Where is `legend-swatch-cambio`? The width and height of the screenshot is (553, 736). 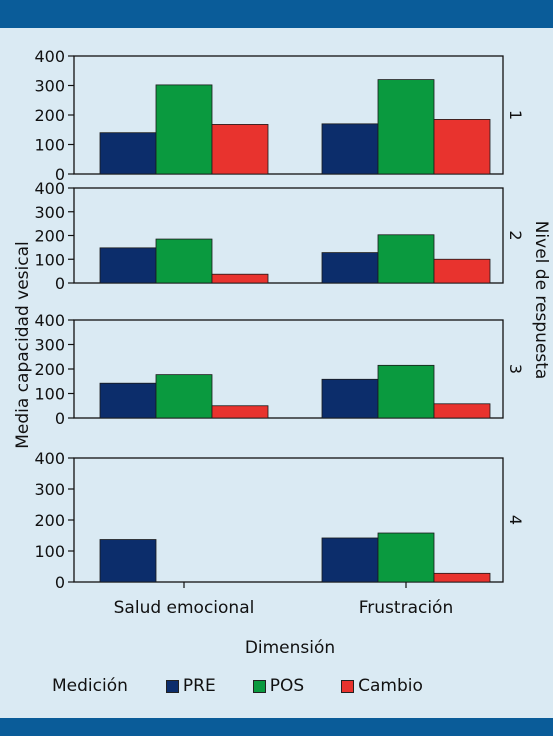 legend-swatch-cambio is located at coordinates (348, 686).